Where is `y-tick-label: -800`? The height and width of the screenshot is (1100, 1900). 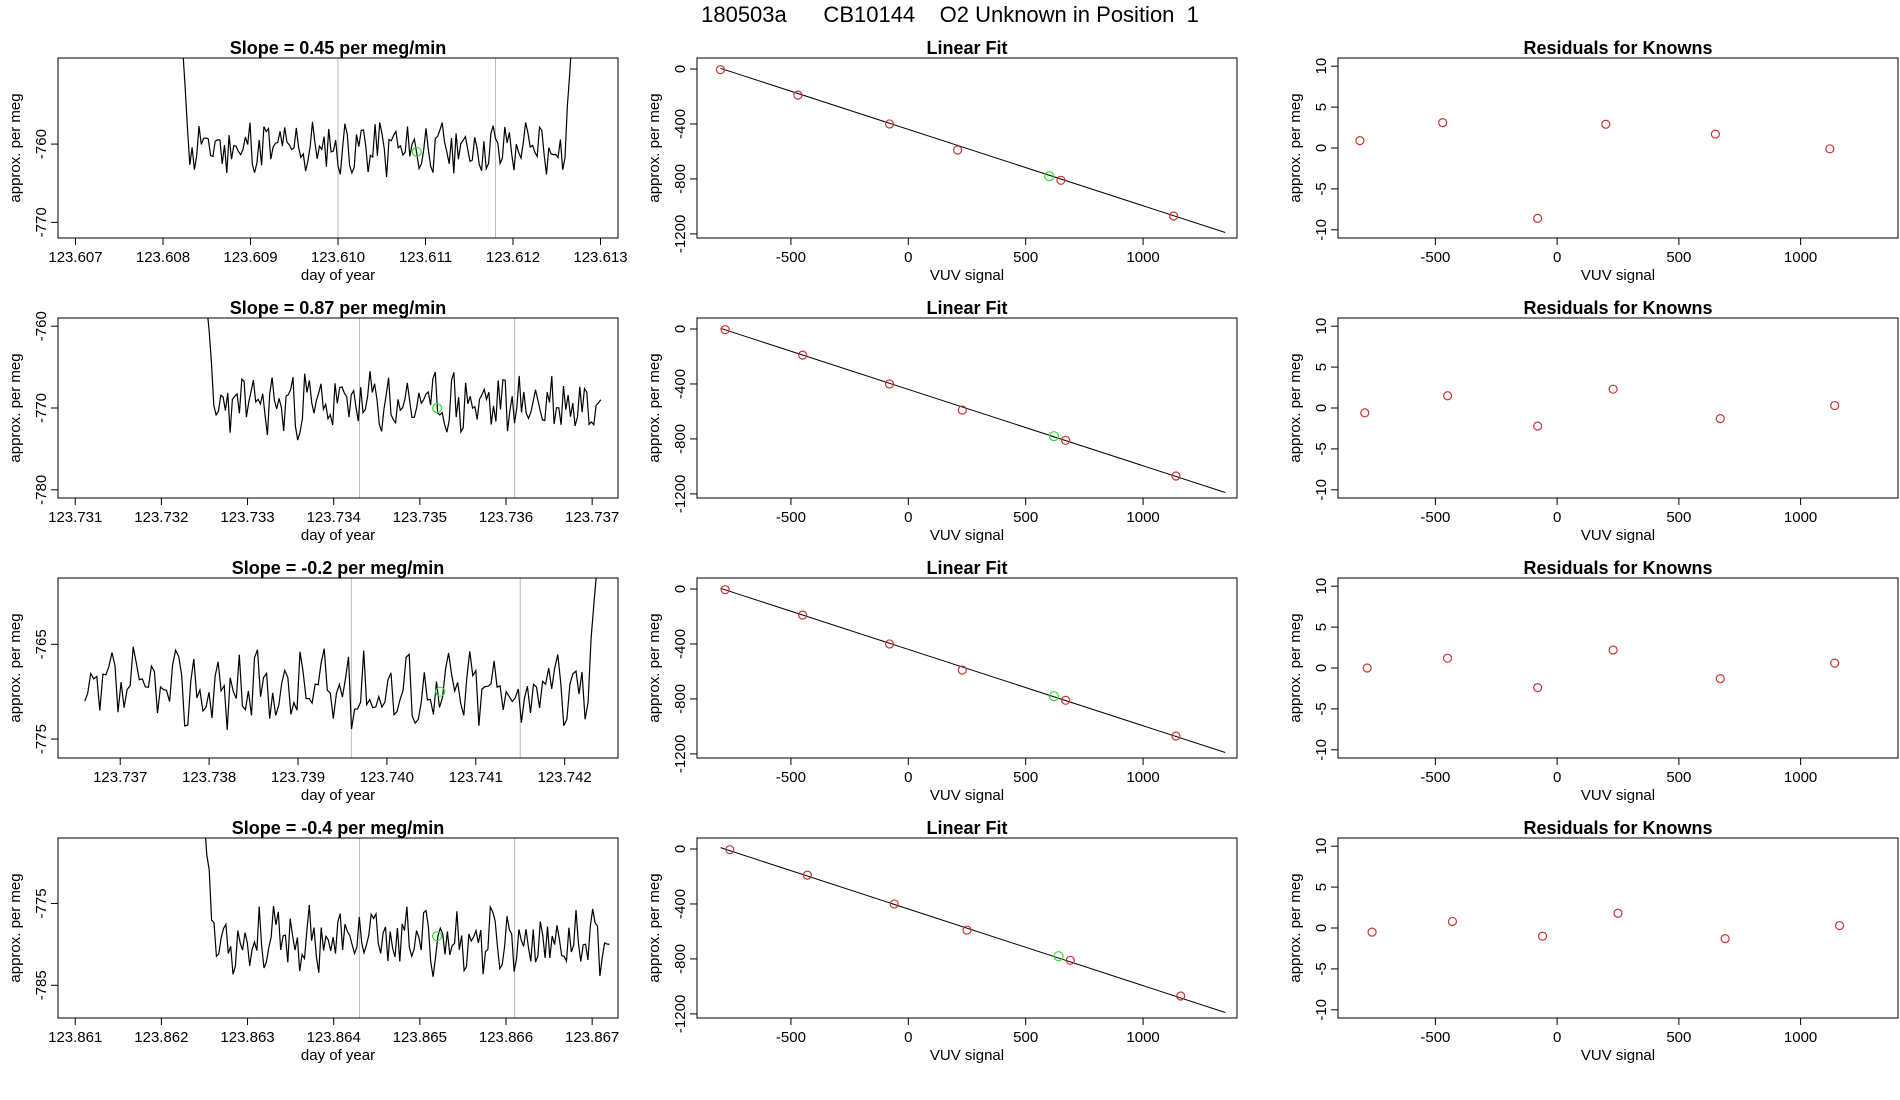
y-tick-label: -800 is located at coordinates (680, 699).